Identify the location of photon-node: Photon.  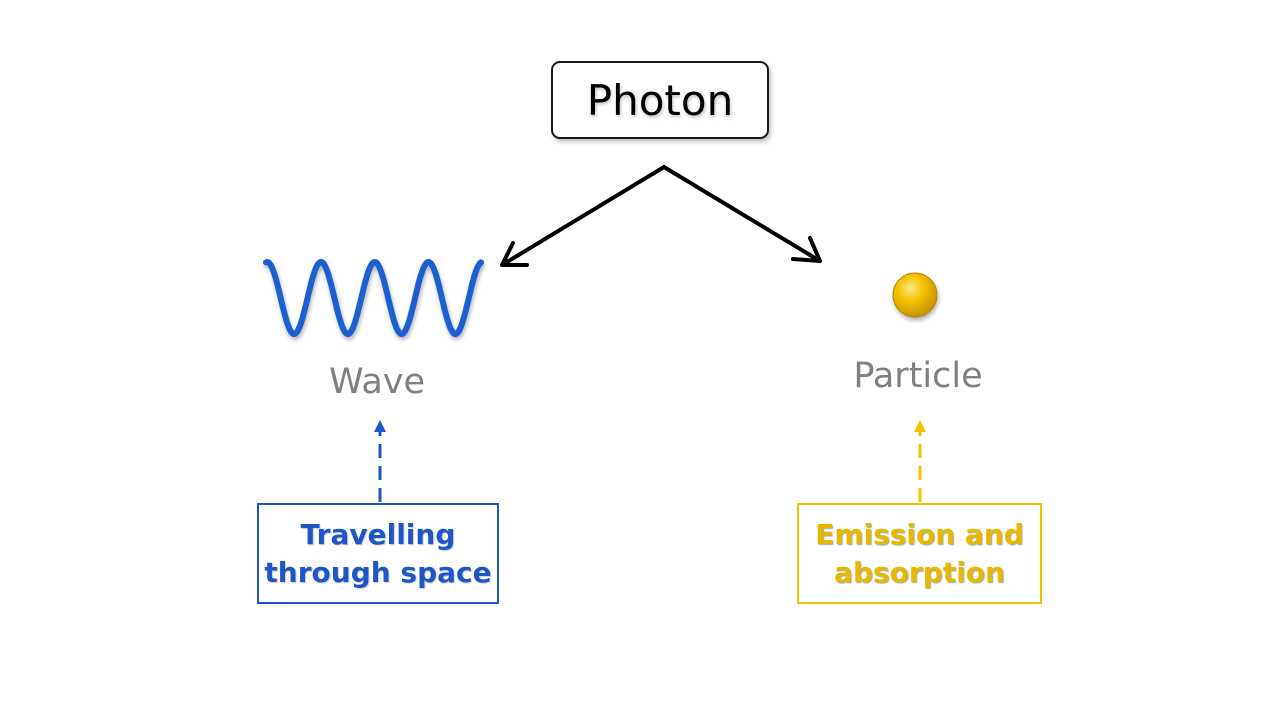
(660, 100).